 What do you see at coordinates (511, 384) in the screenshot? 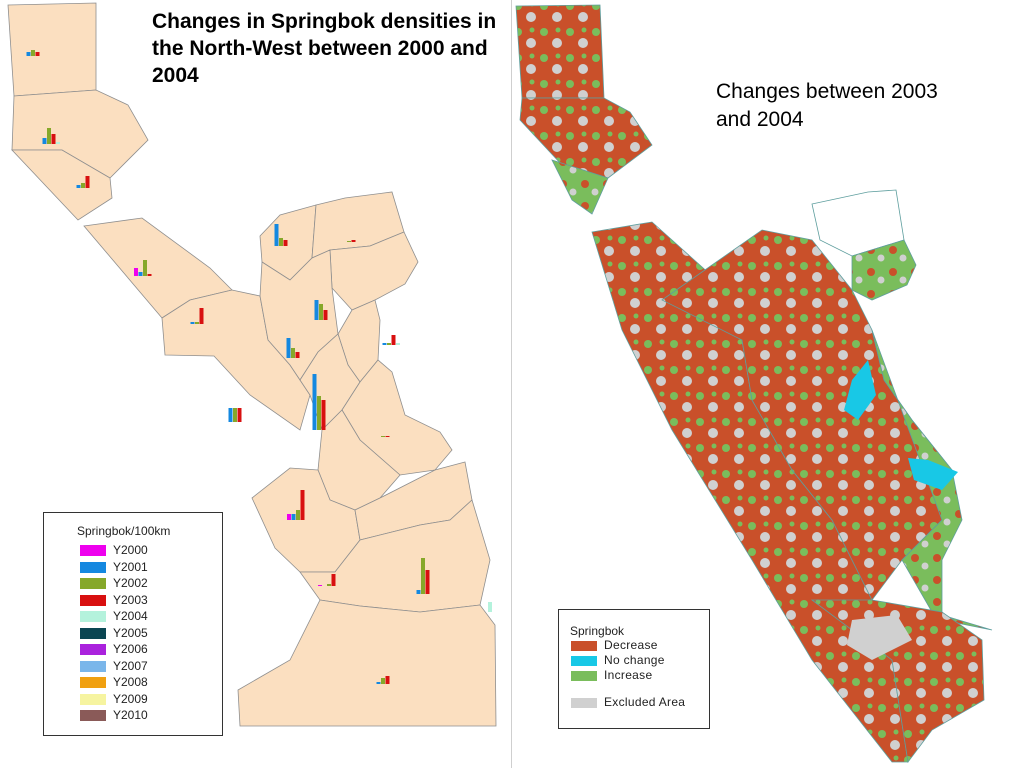
I see `panel-divider` at bounding box center [511, 384].